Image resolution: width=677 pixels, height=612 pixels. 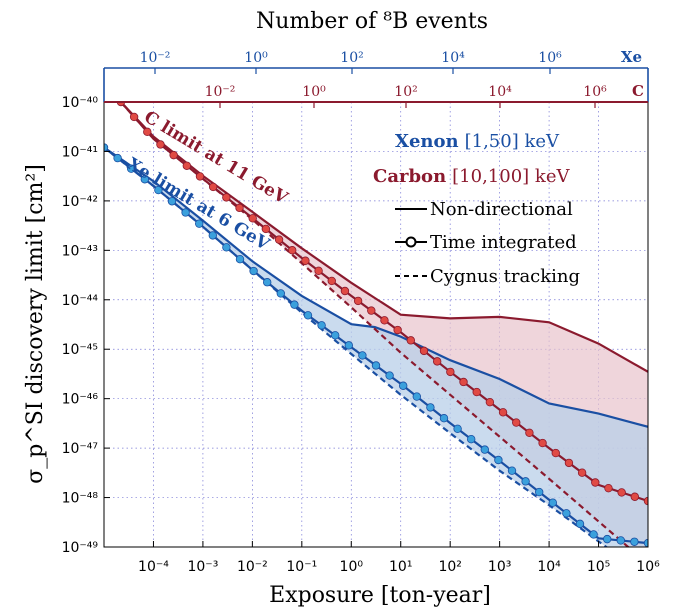 What do you see at coordinates (80, 103) in the screenshot?
I see `y-tick-label: 10⁻⁴⁰` at bounding box center [80, 103].